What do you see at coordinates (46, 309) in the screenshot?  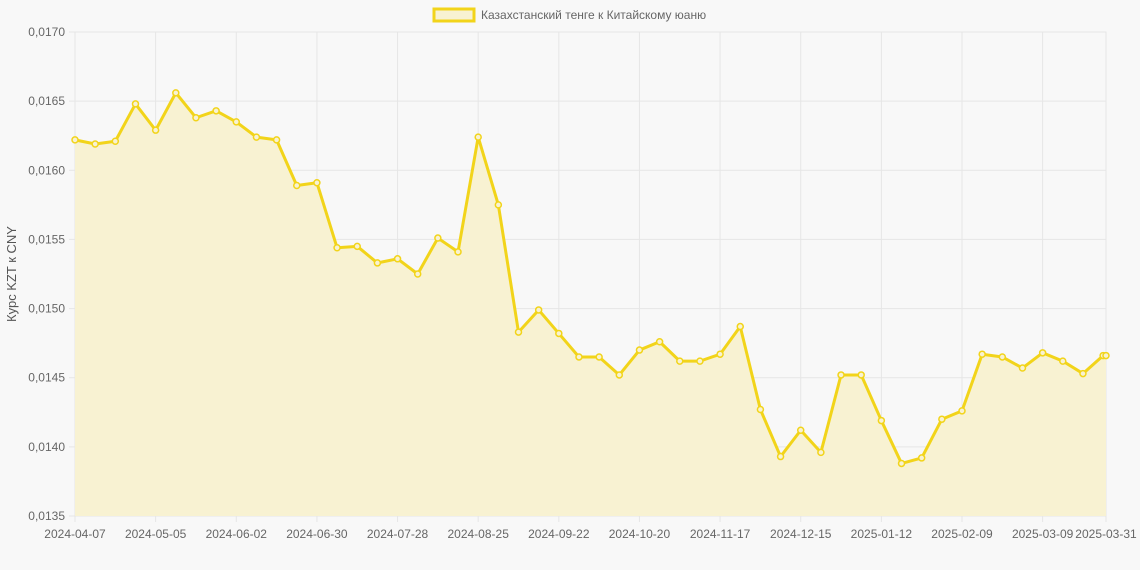 I see `y-tick-label: 0,0150` at bounding box center [46, 309].